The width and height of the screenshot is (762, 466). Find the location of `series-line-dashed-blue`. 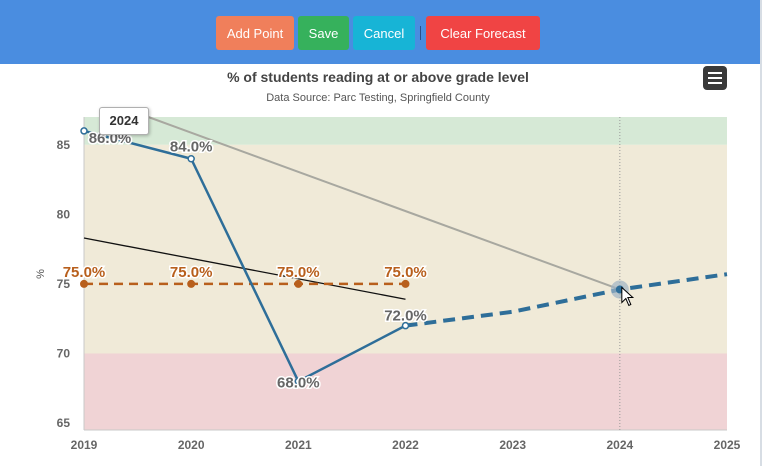

series-line-dashed-blue is located at coordinates (566, 300).